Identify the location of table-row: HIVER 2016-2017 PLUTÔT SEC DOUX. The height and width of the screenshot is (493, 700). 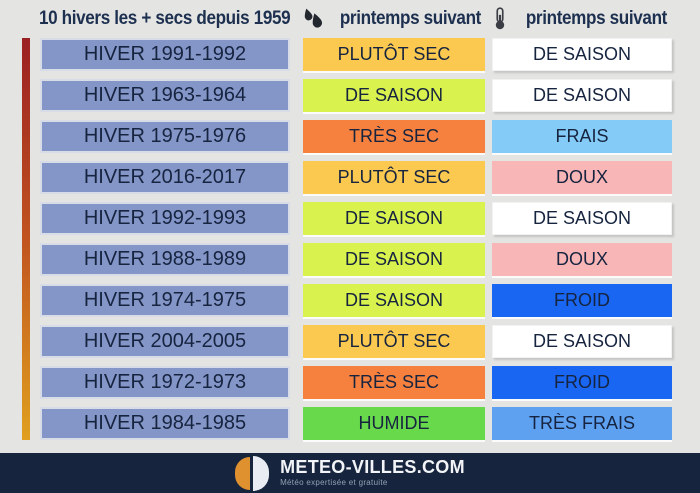
(356, 177).